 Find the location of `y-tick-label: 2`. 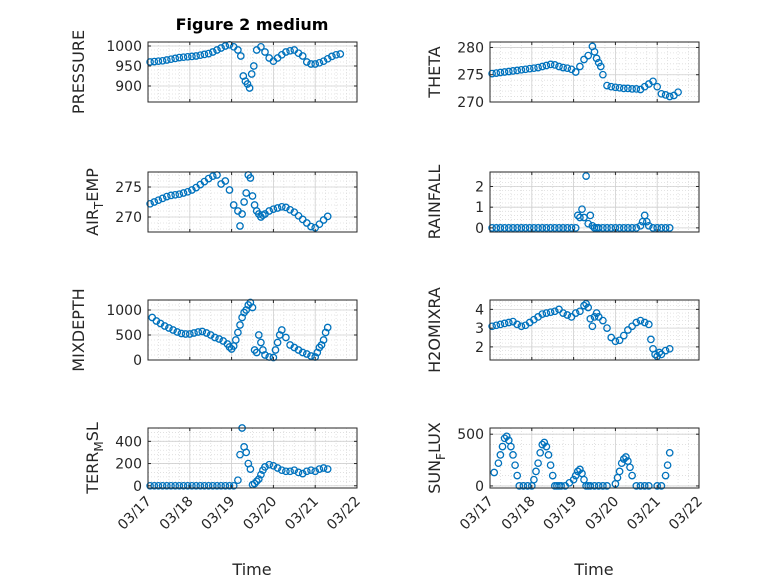

y-tick-label: 2 is located at coordinates (479, 348).